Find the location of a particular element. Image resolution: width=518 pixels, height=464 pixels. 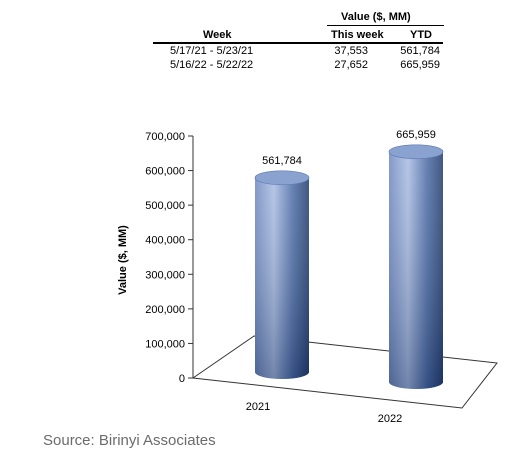

bar-2022: 665,959 is located at coordinates (416, 259).